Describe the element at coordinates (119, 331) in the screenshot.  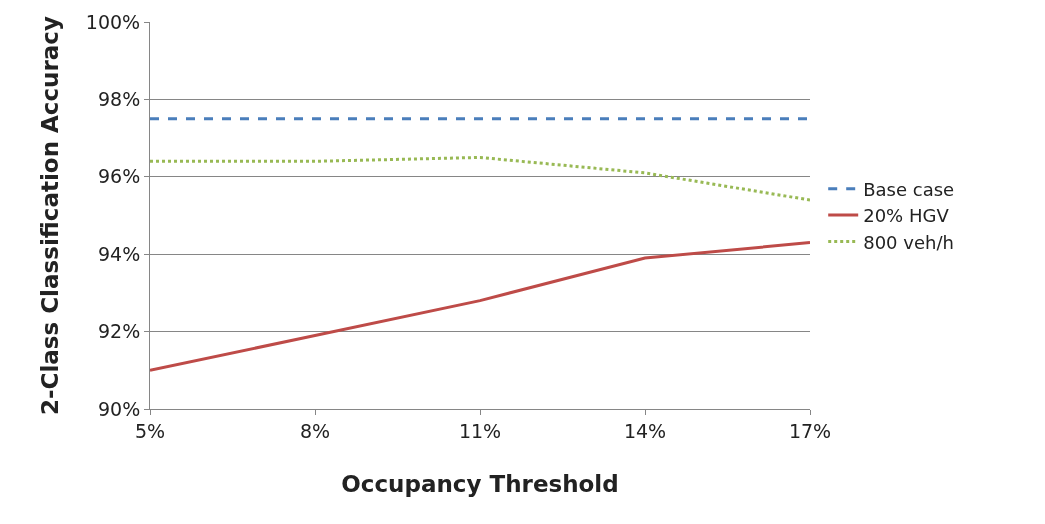
I see `y-tick-label: 92%` at that location.